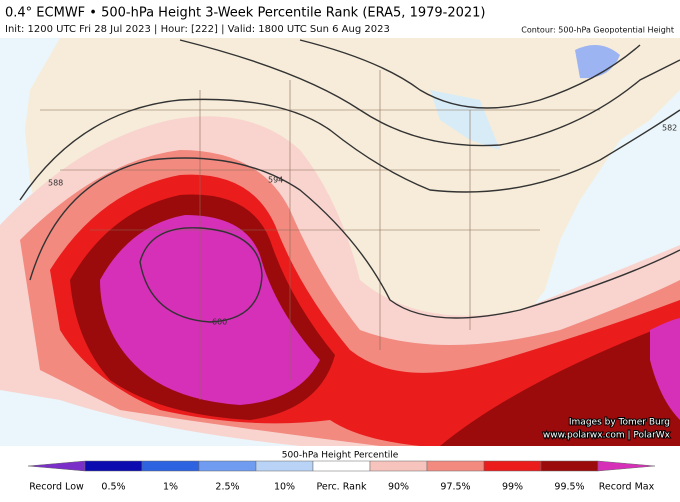 Image resolution: width=680 pixels, height=502 pixels. I want to click on credit: www.polarwx.com | PolarWx, so click(607, 436).